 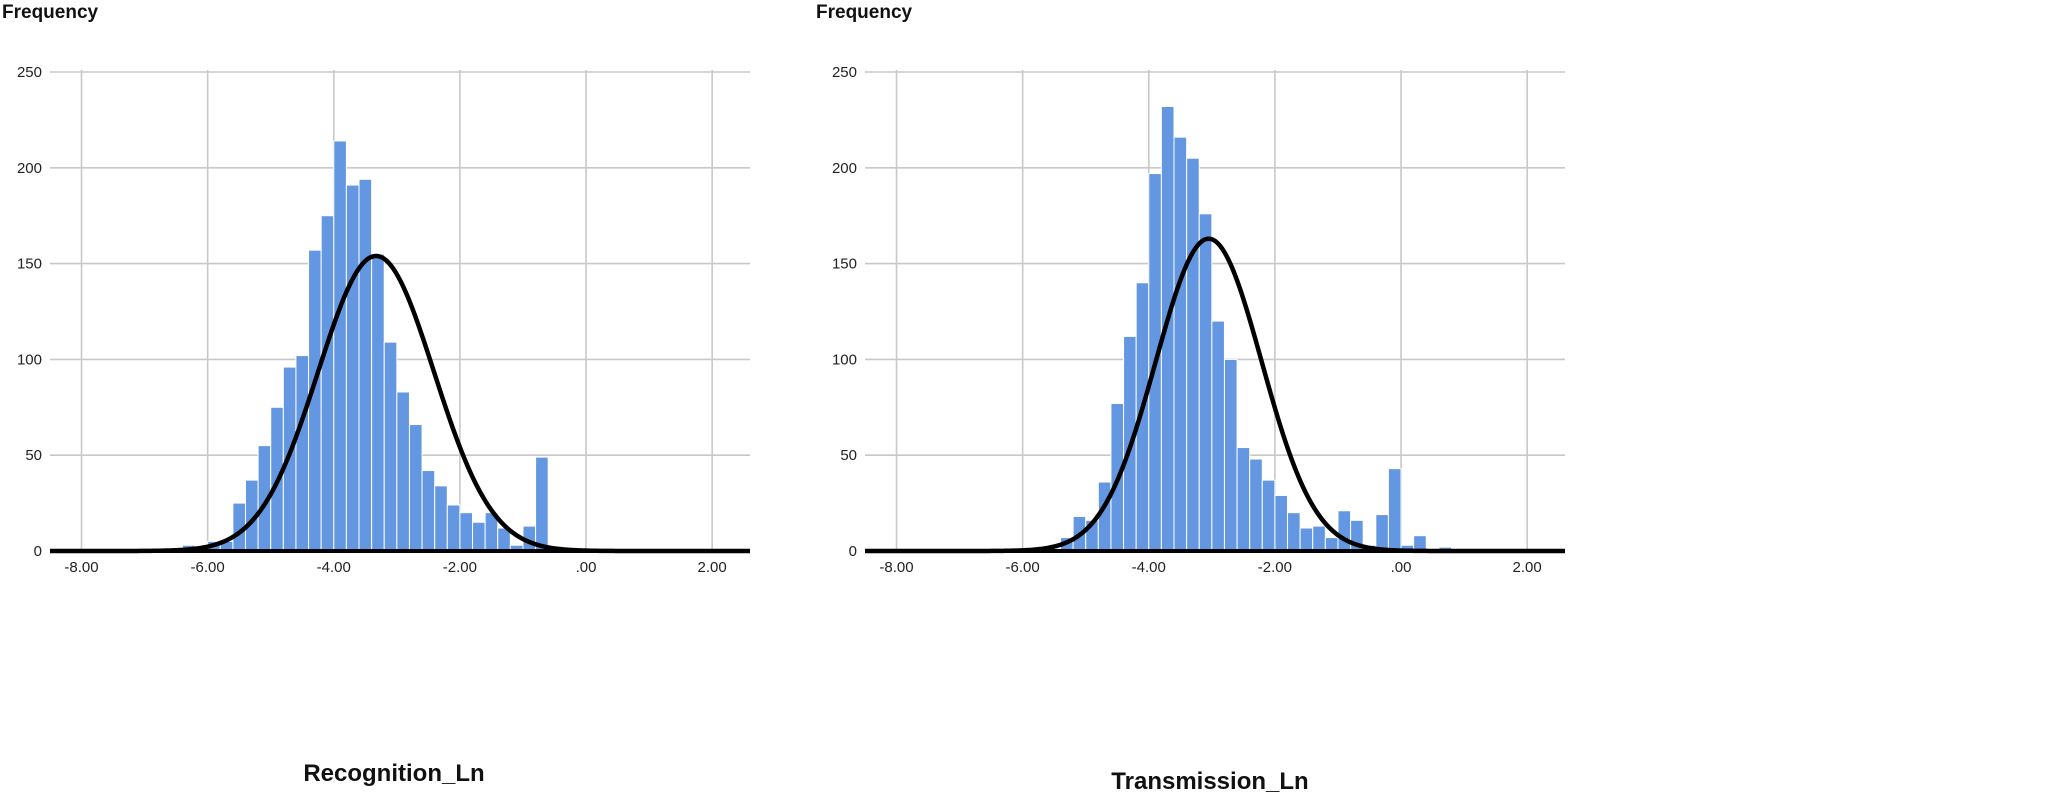 I want to click on transmission-x-tick-label: -2.00, so click(x=1275, y=567).